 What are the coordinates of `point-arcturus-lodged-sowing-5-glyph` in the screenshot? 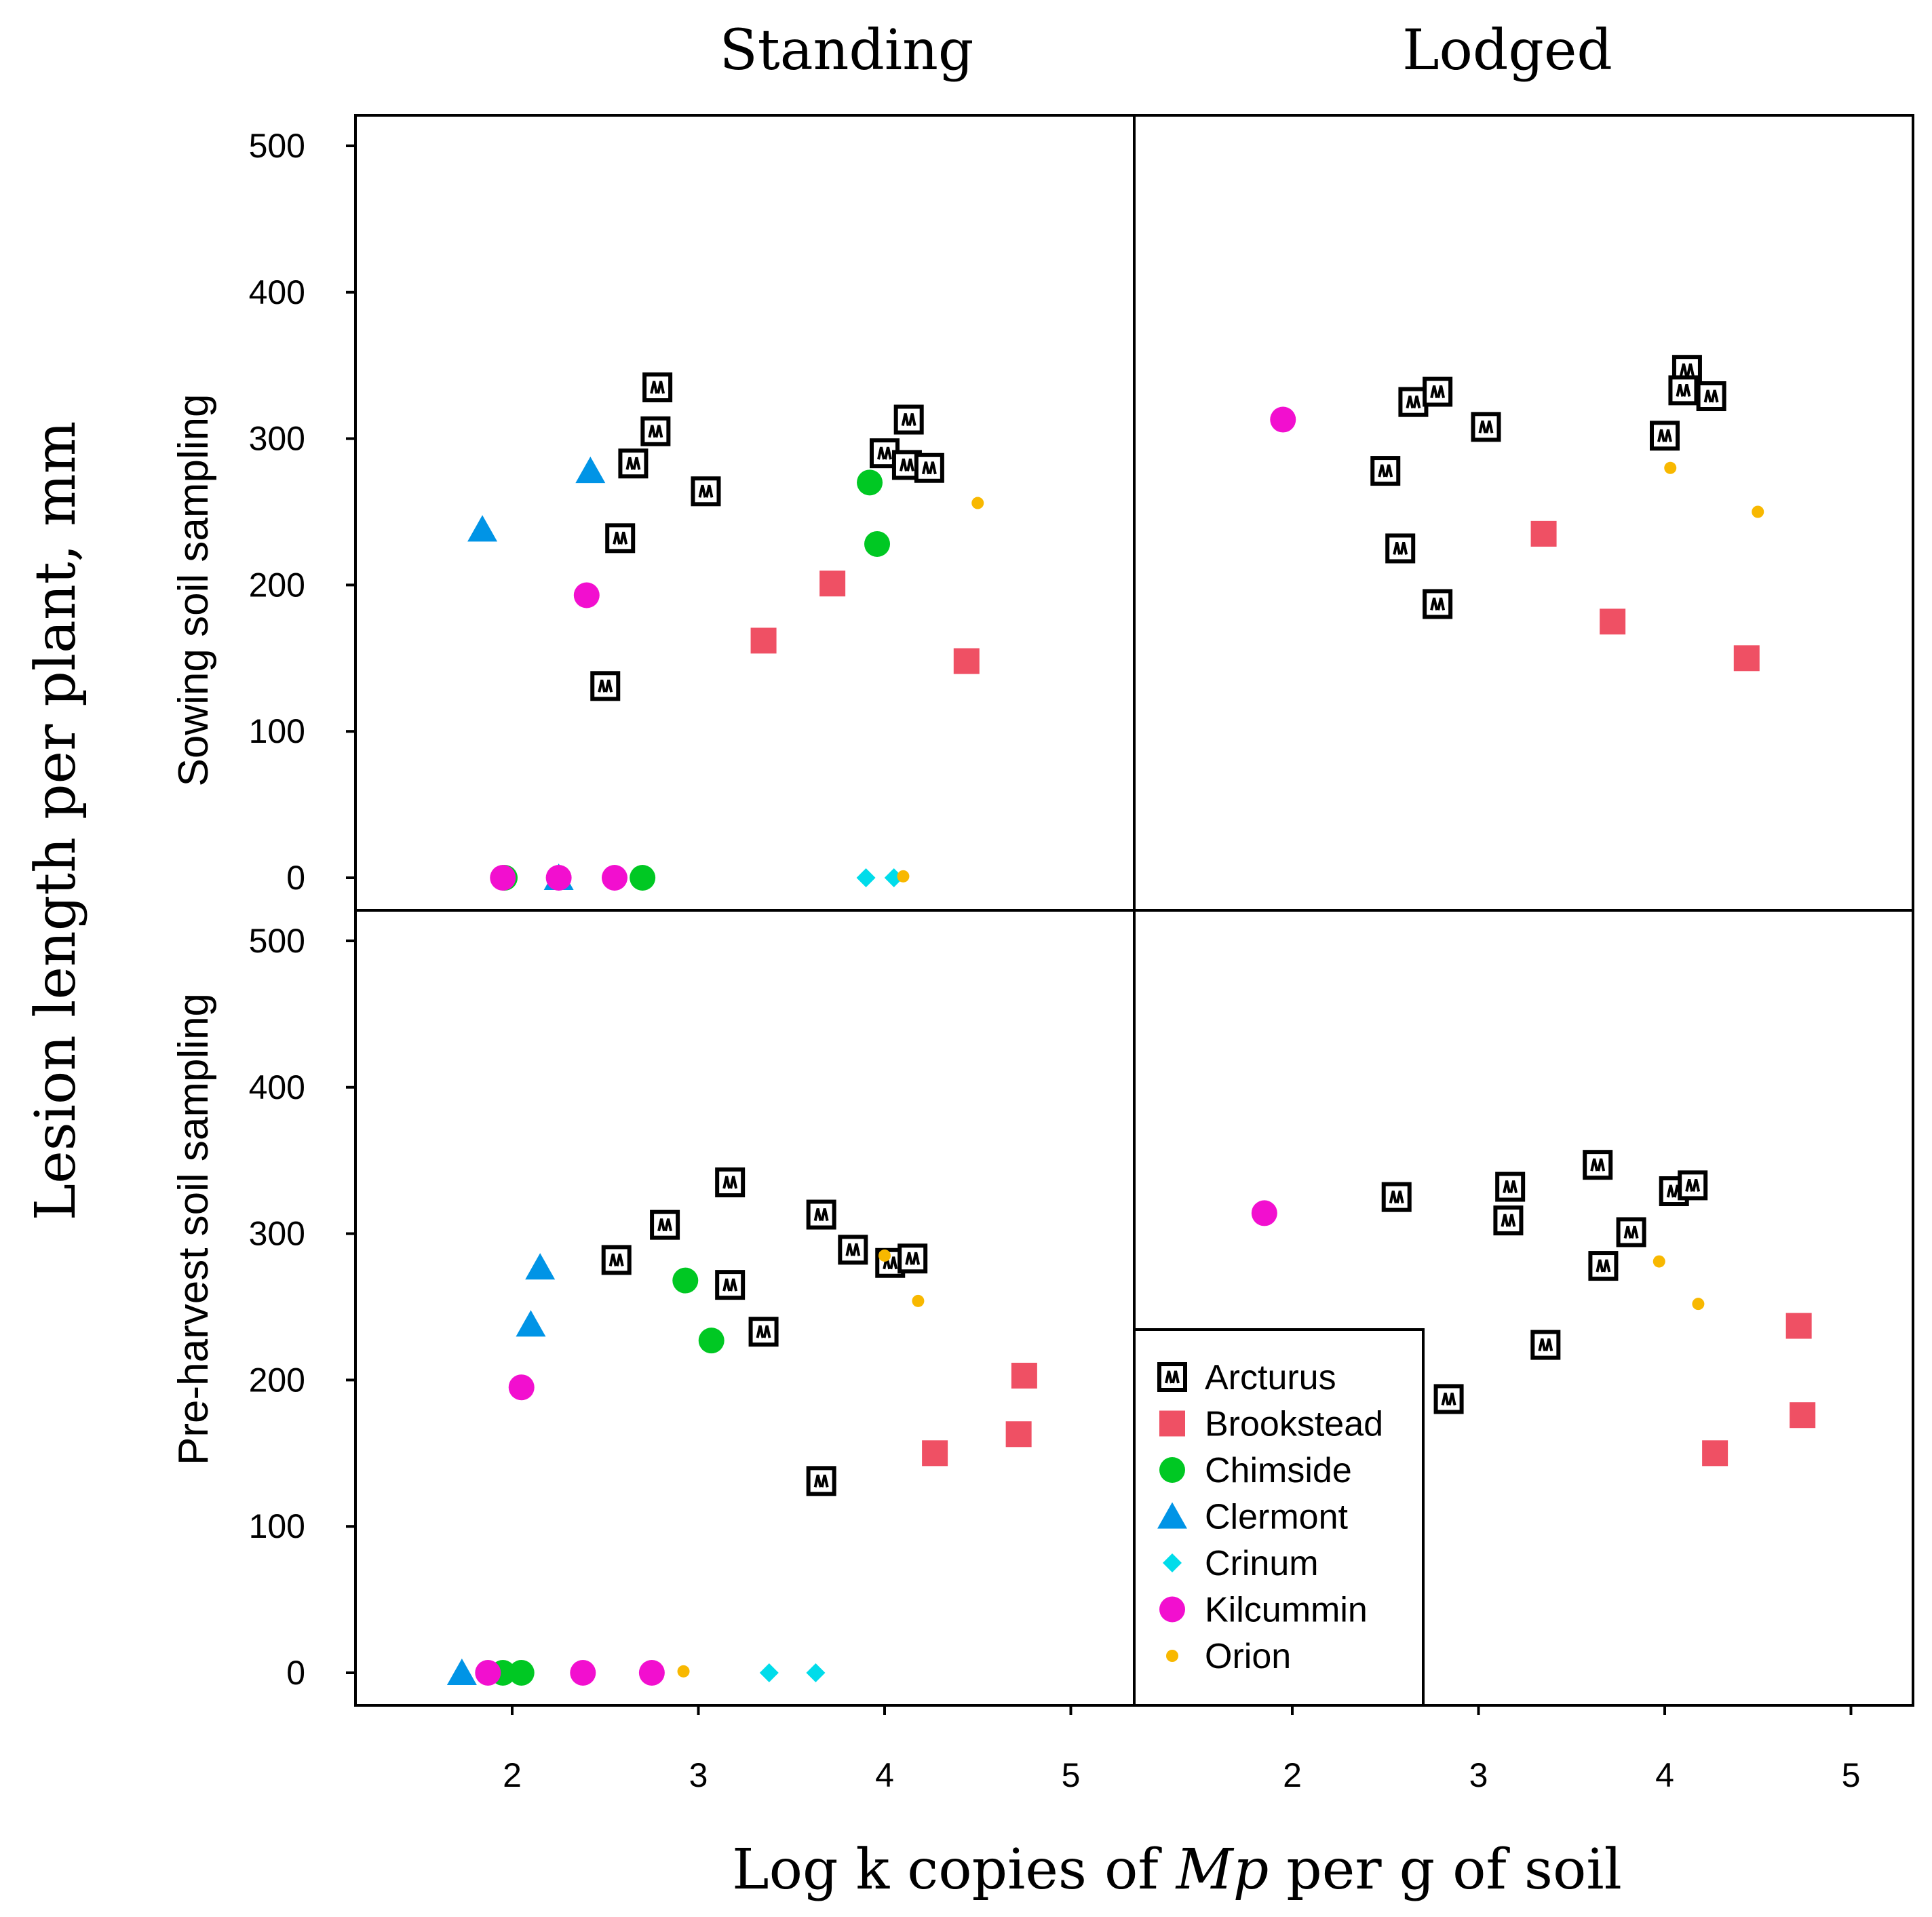 It's located at (1438, 604).